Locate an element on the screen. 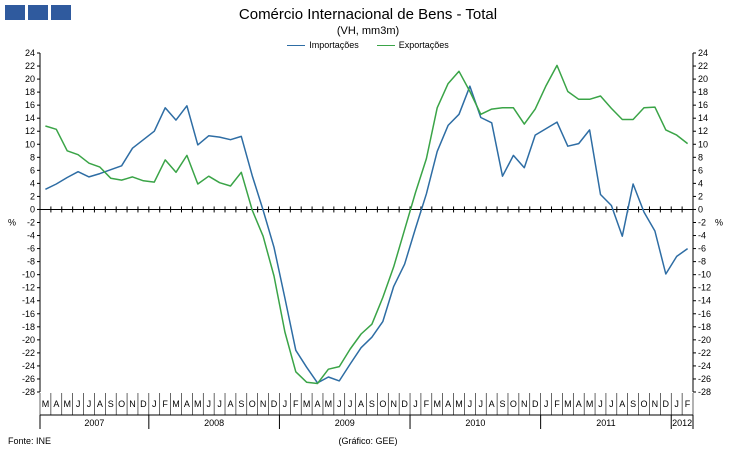 The width and height of the screenshot is (736, 452). y-tick-label-left: -8 is located at coordinates (31, 262).